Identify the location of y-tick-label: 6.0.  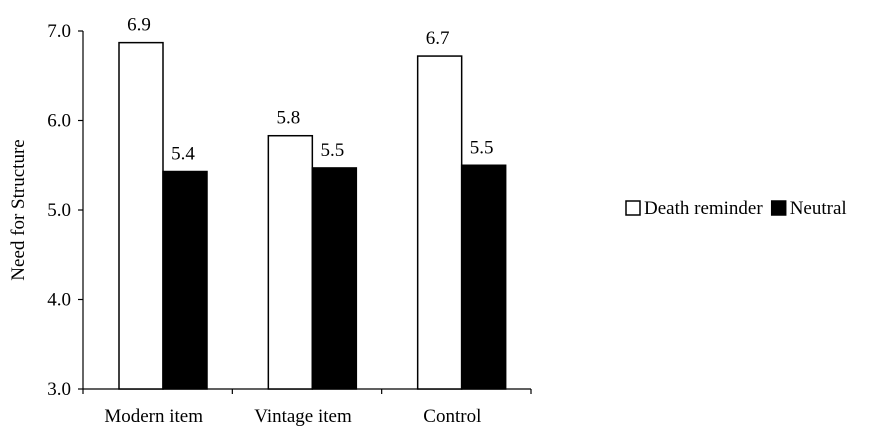
(59, 121).